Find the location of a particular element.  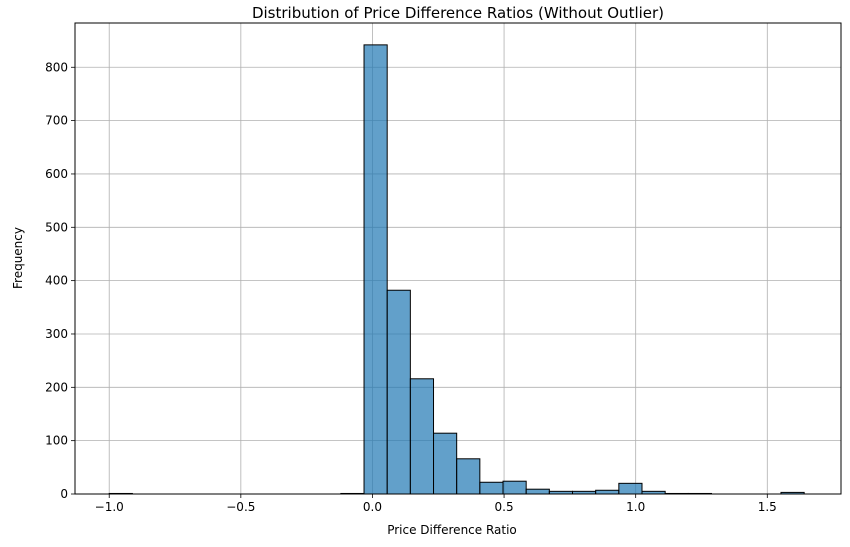

x-tick-label-1: −0.5 is located at coordinates (240, 507).